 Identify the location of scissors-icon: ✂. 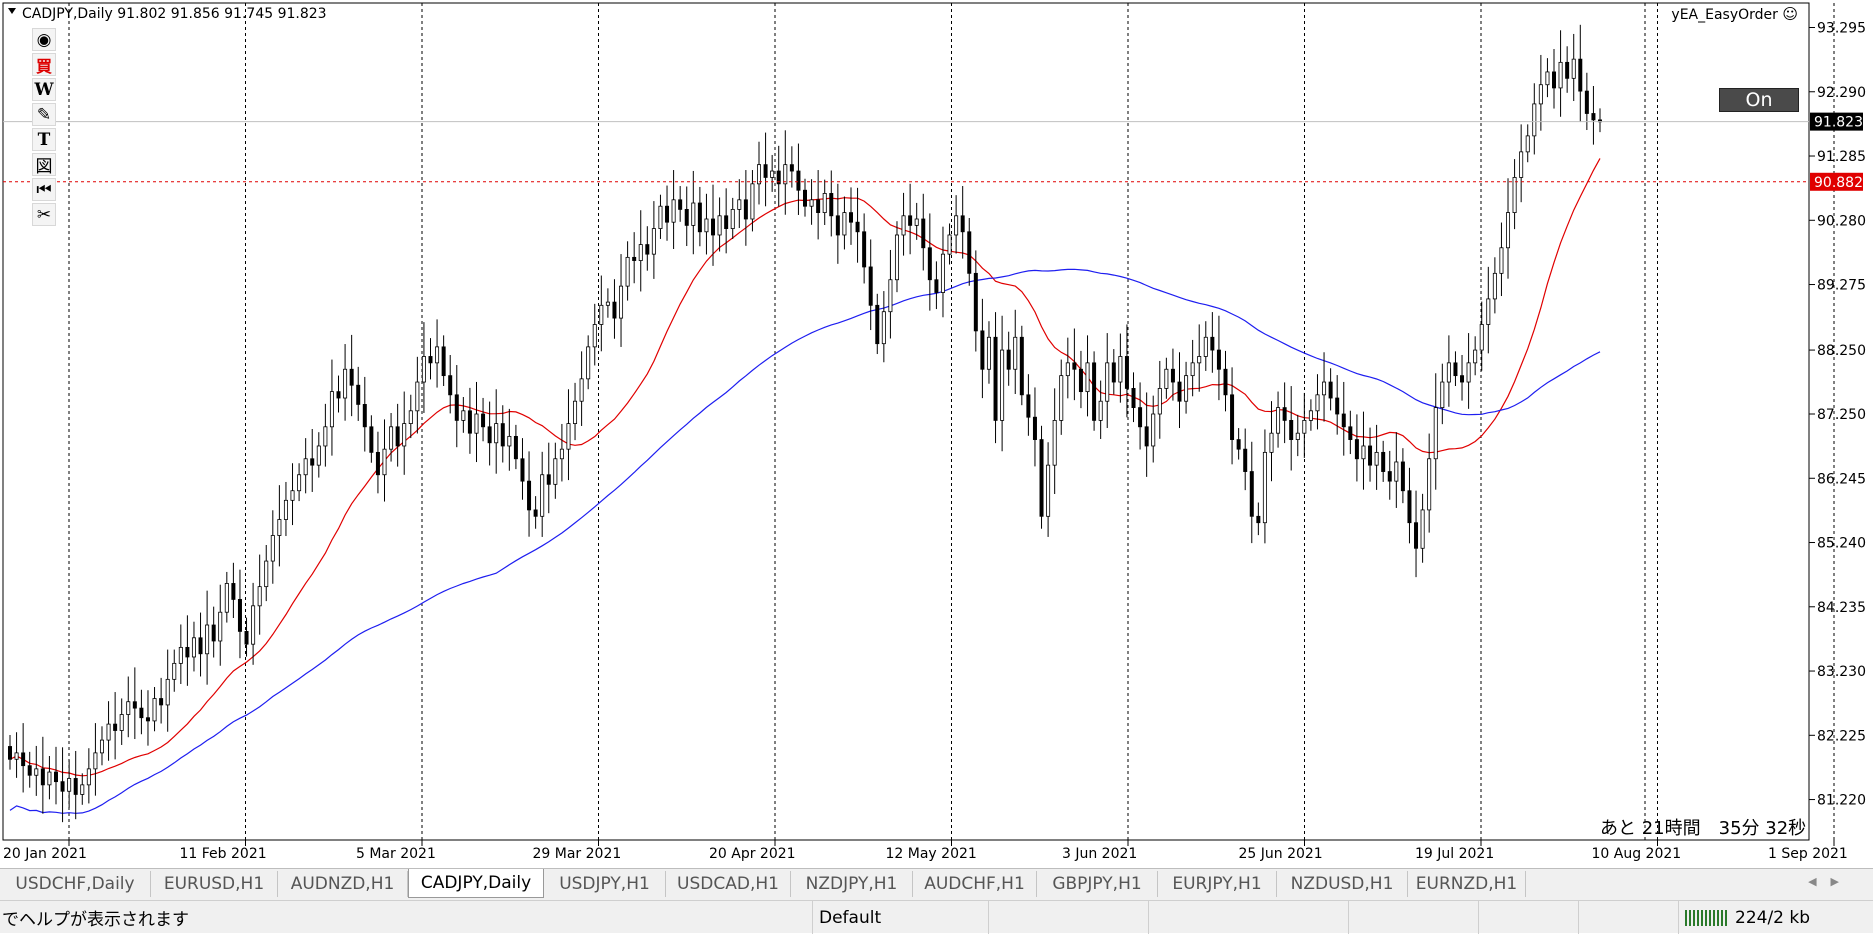
(44, 214).